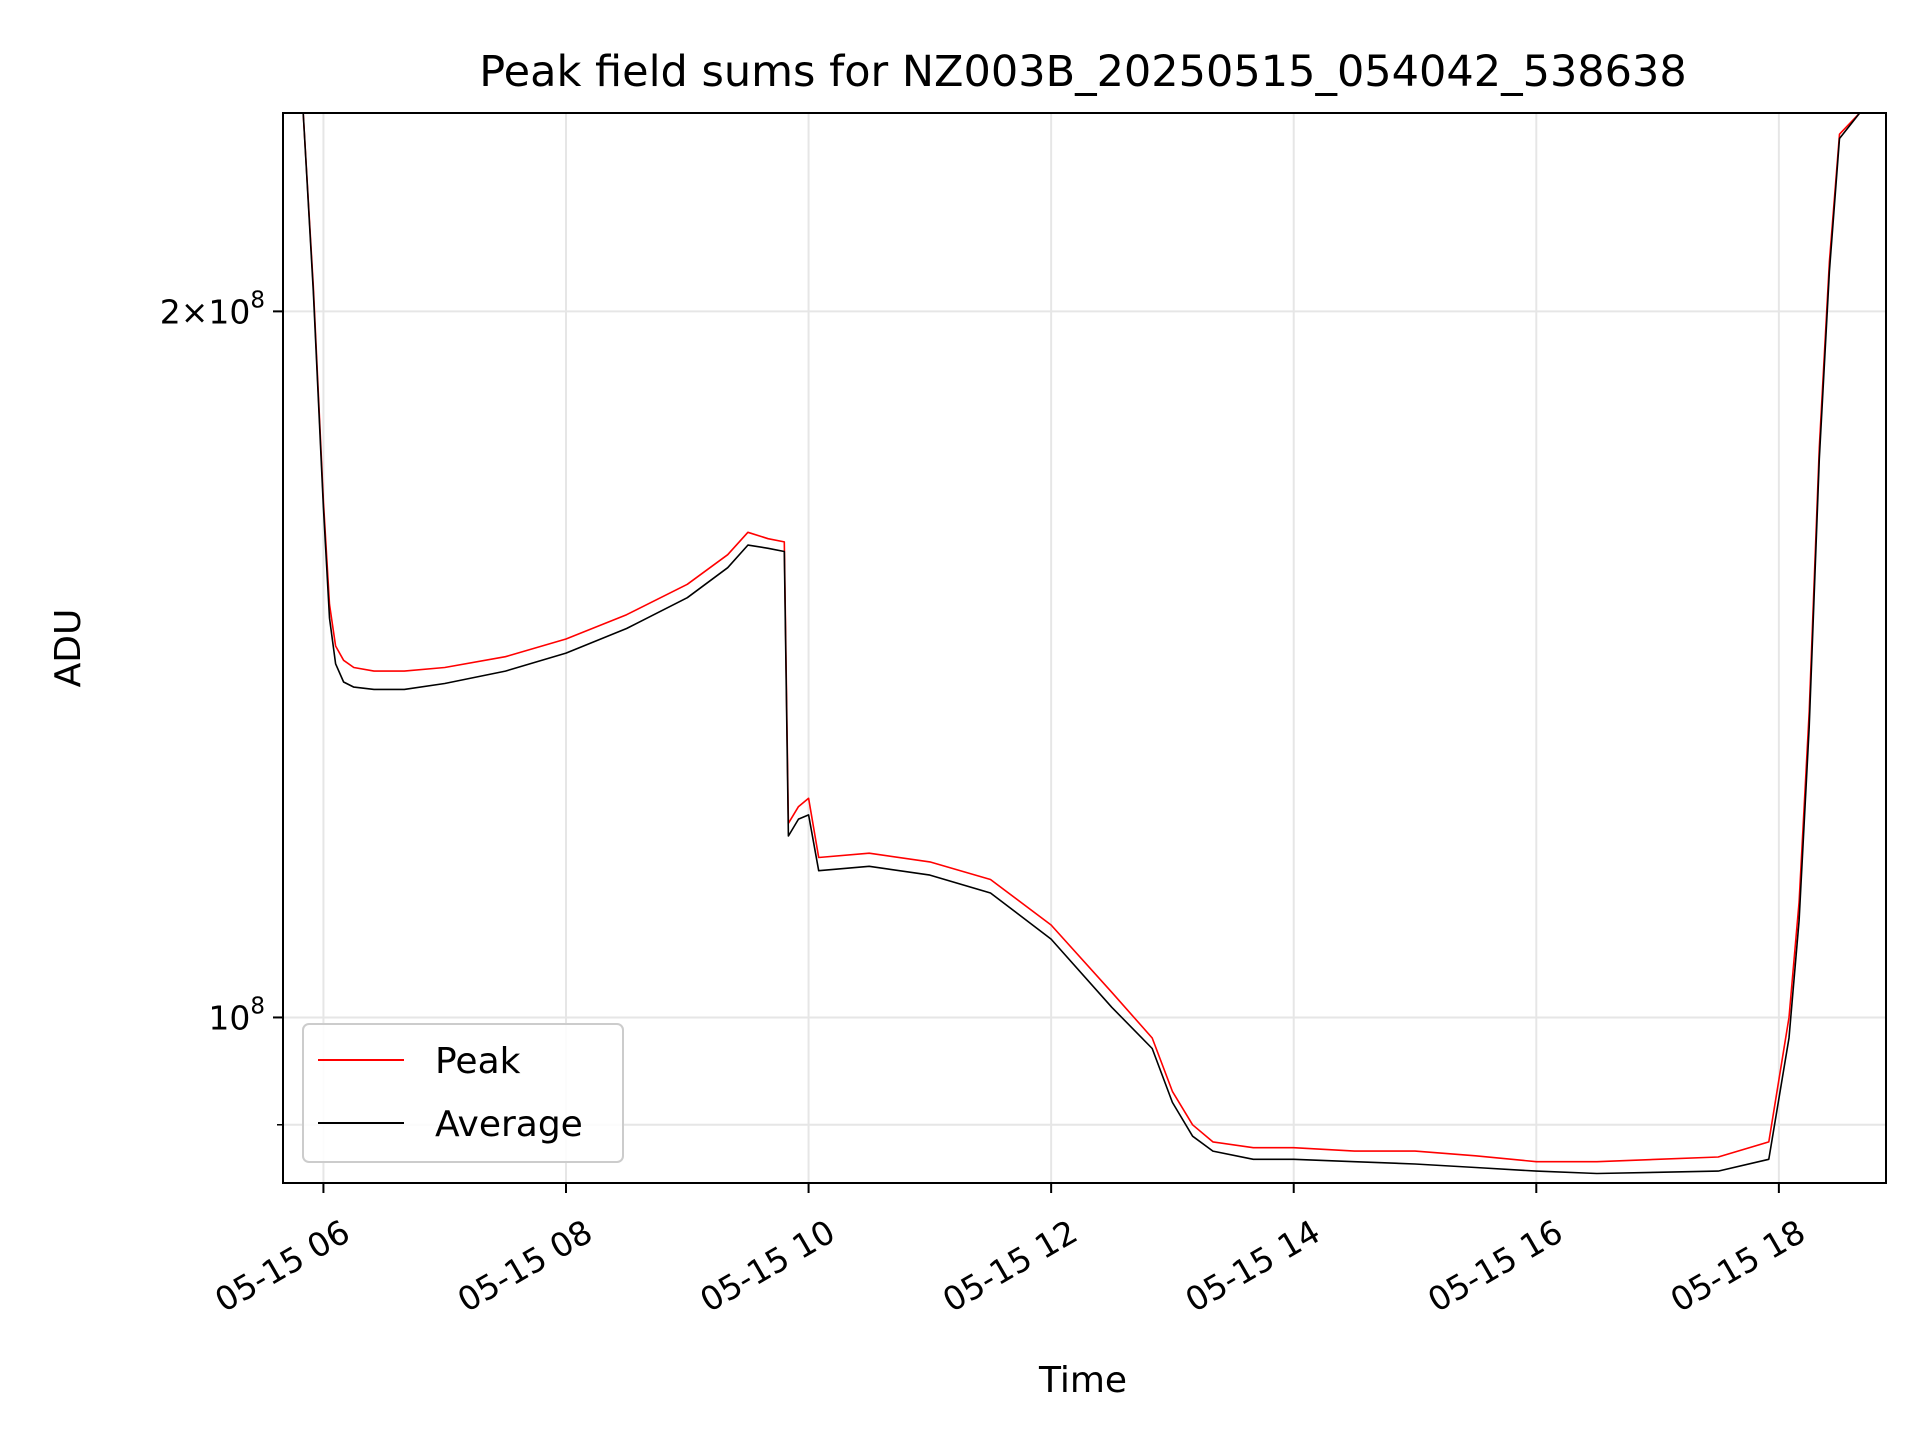 The width and height of the screenshot is (1920, 1440). Describe the element at coordinates (221, 706) in the screenshot. I see `y-axis: 2×108 108` at that location.